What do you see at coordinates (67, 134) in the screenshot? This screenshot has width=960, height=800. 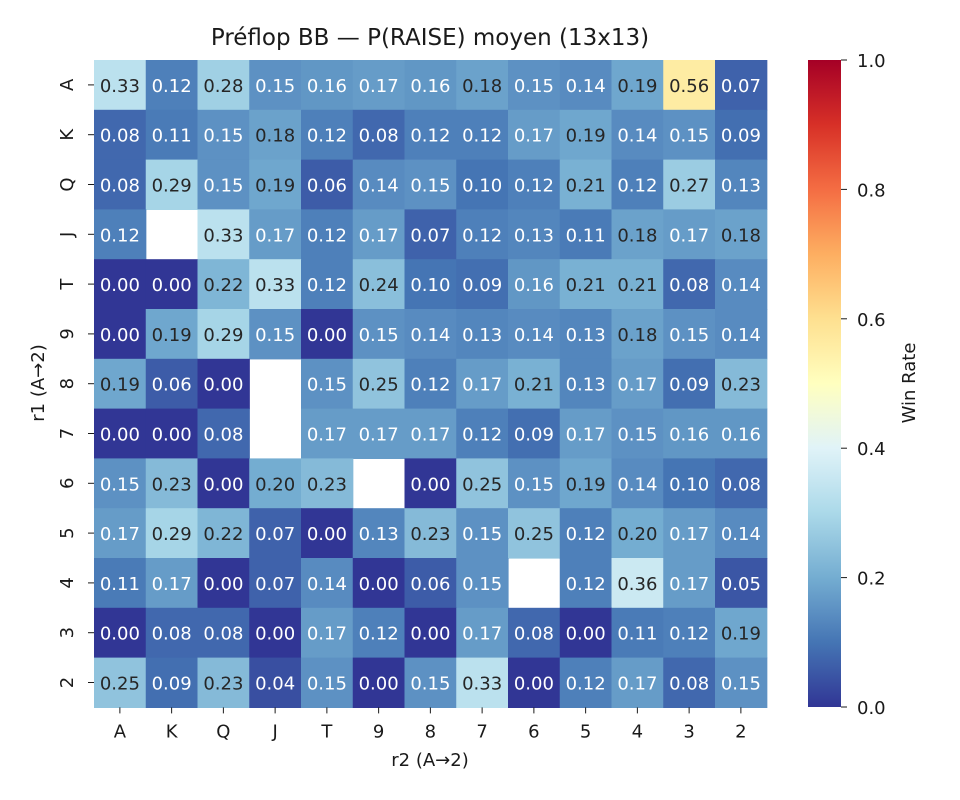 I see `y-tick-label: K` at bounding box center [67, 134].